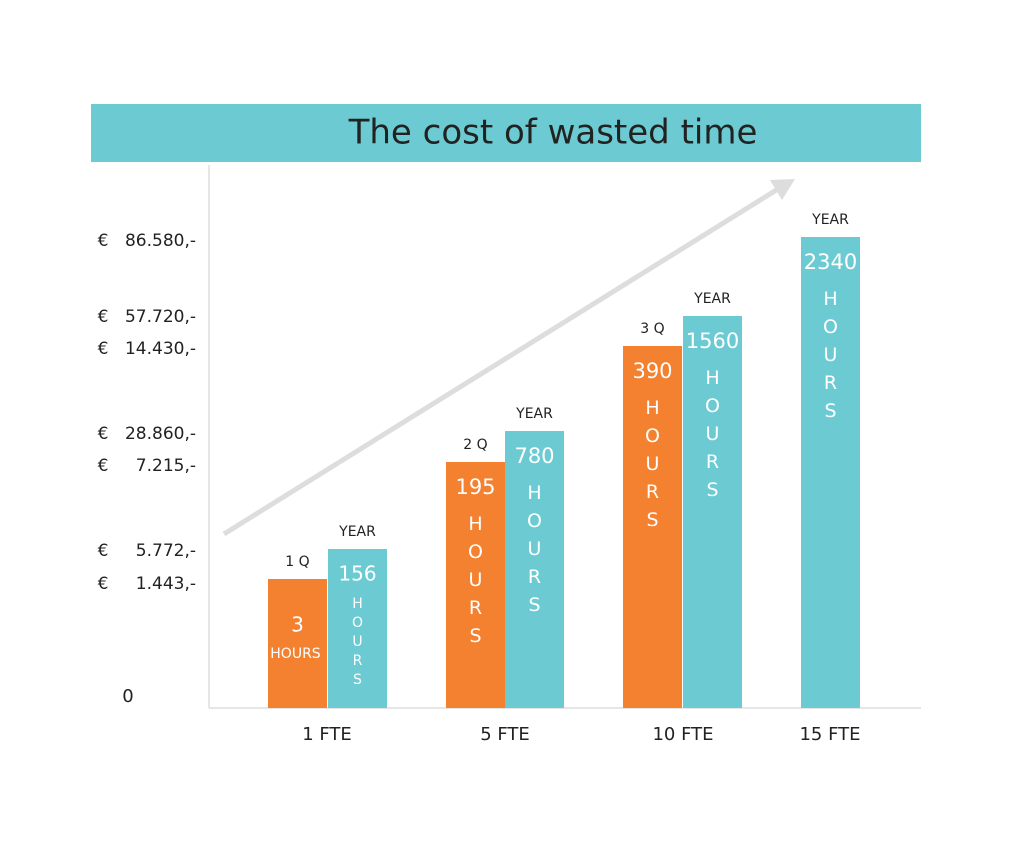 The width and height of the screenshot is (1024, 847). Describe the element at coordinates (327, 734) in the screenshot. I see `x-label: 1 FTE` at that location.